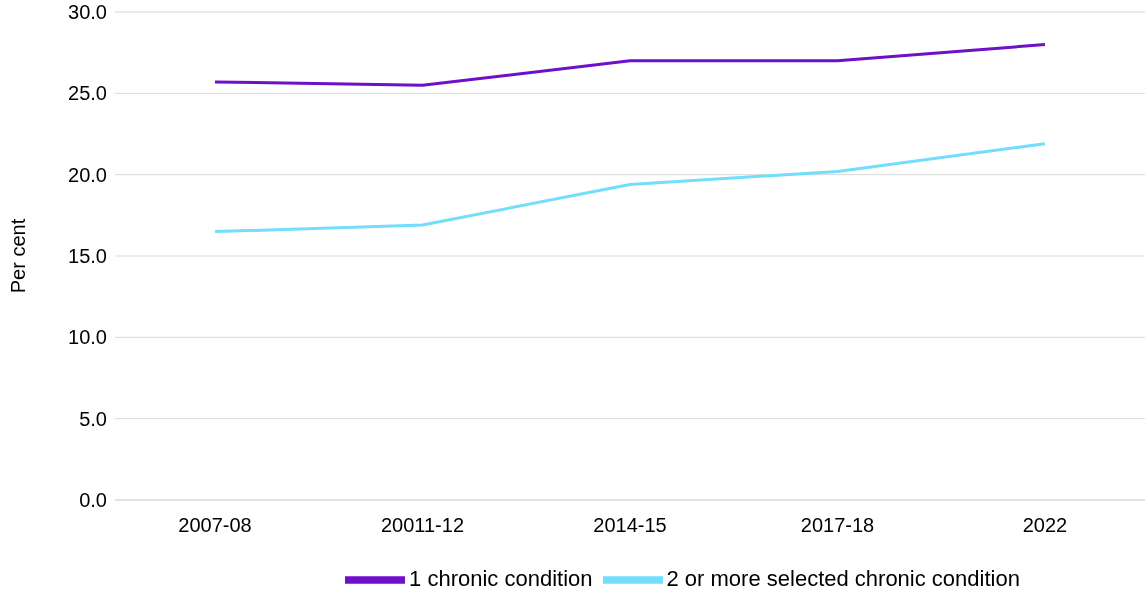  I want to click on y-tick-label: 25.0, so click(87, 93).